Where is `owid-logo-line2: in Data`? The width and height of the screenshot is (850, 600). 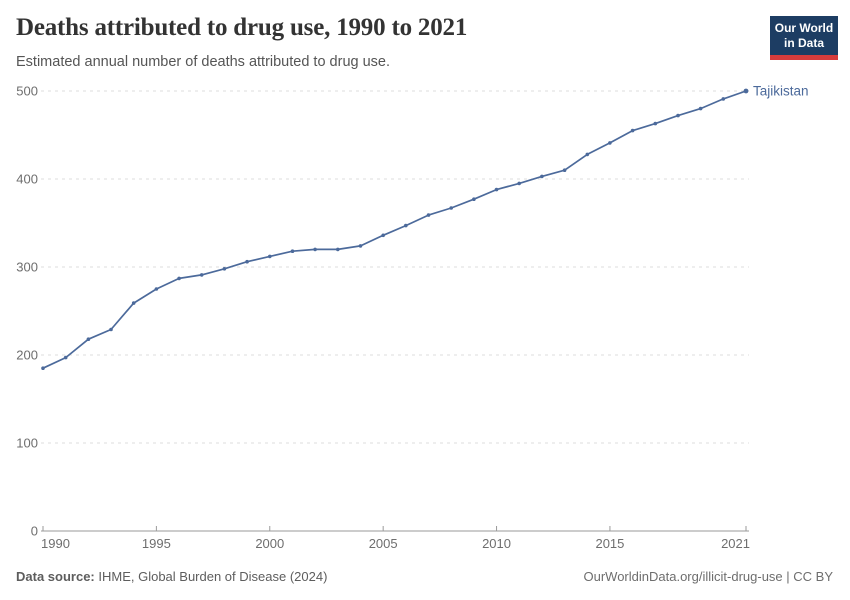
owid-logo-line2: in Data is located at coordinates (803, 43).